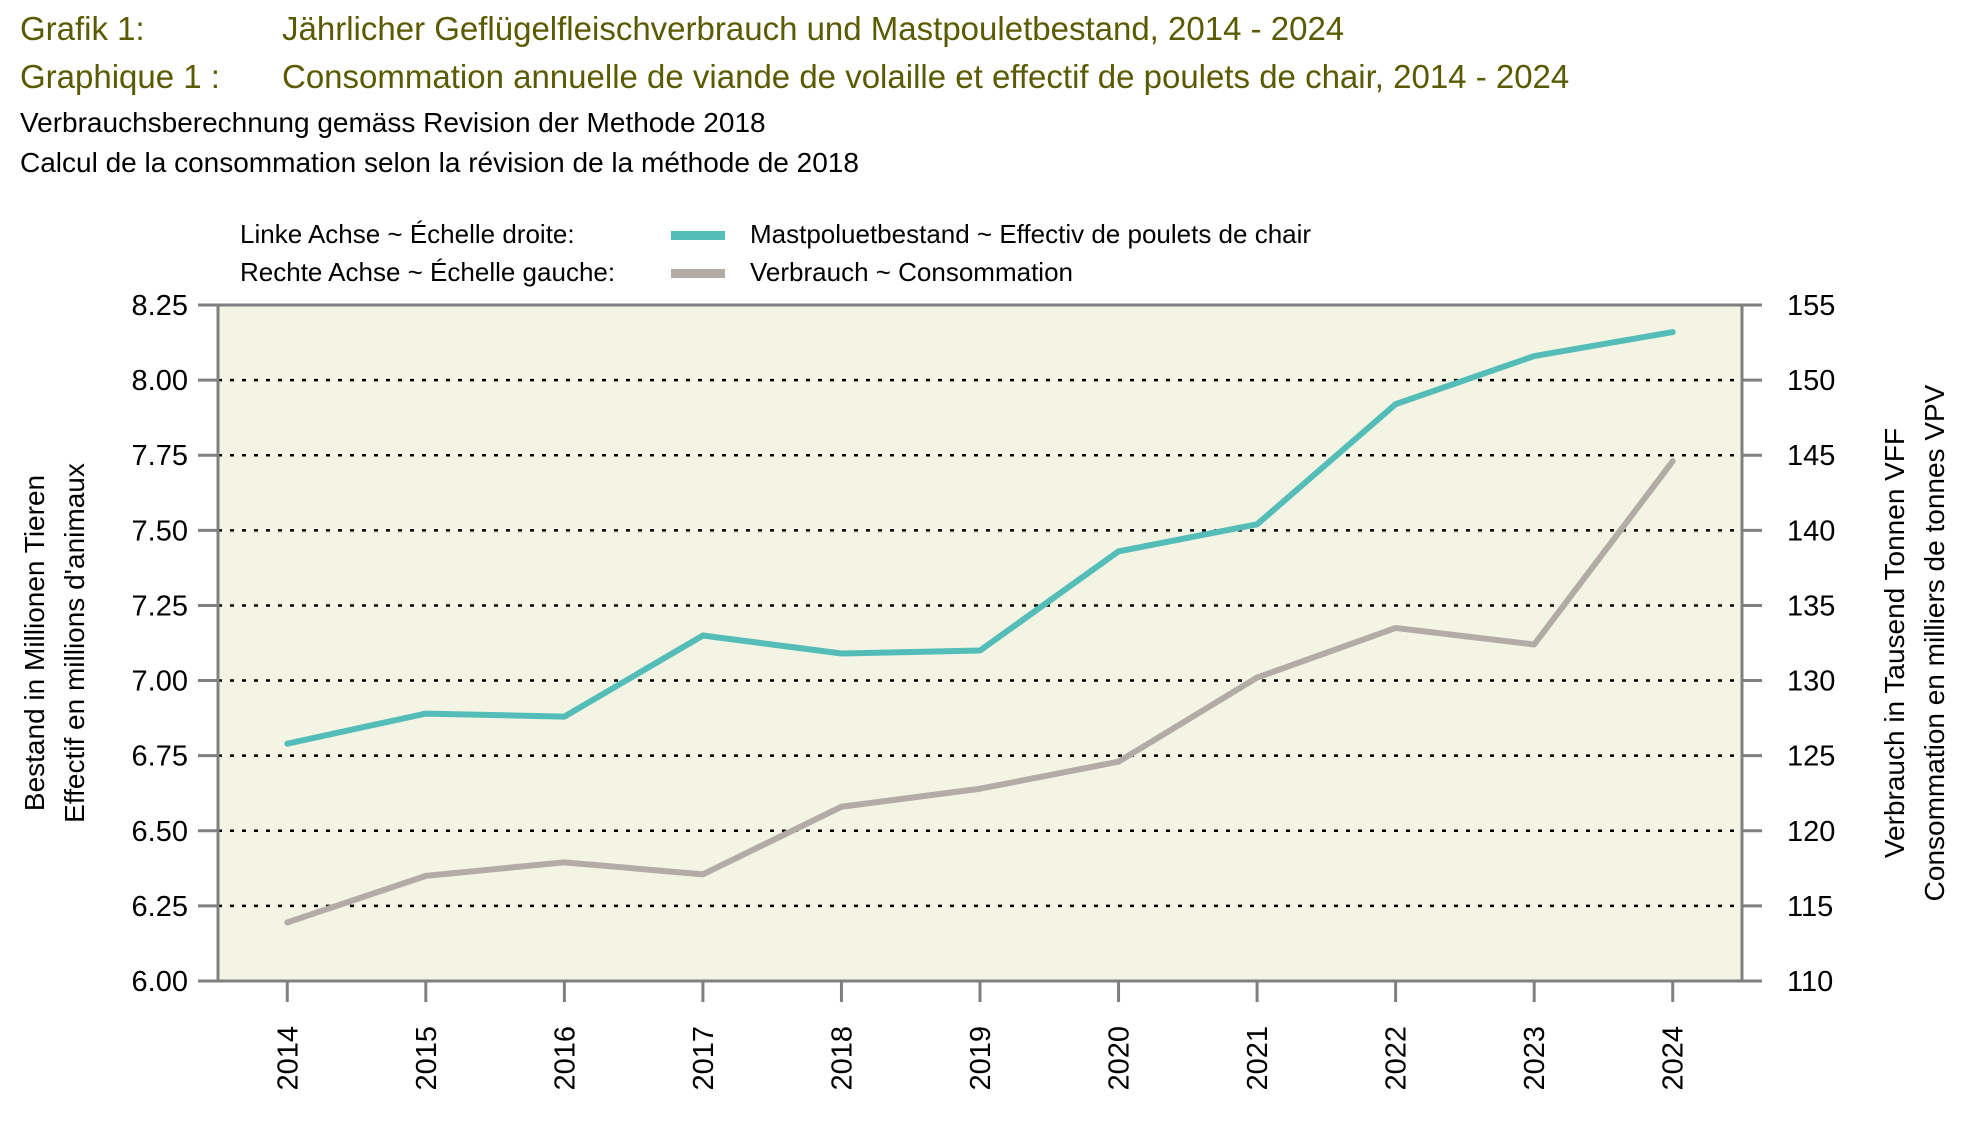 The width and height of the screenshot is (1980, 1140). Describe the element at coordinates (1120, 1058) in the screenshot. I see `x-tick-label: 2020` at that location.